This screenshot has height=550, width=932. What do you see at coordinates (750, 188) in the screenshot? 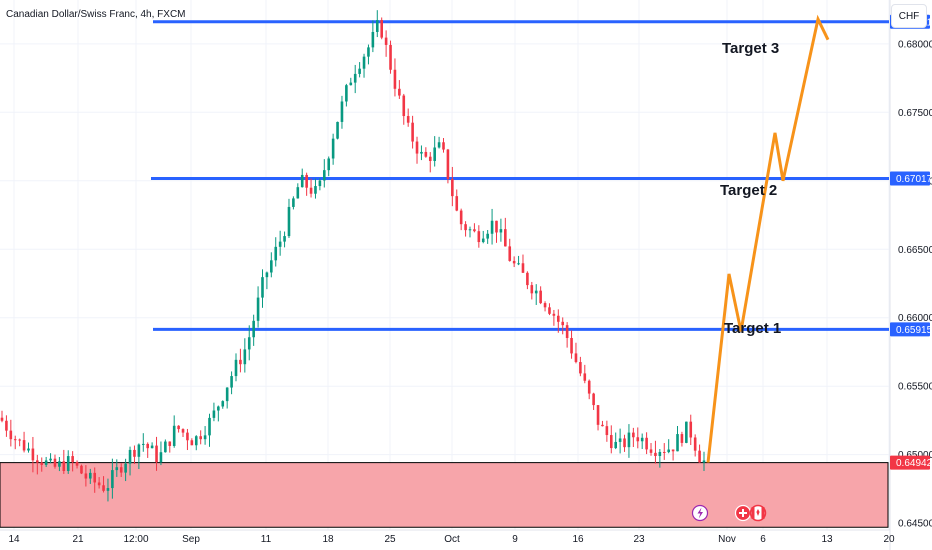
I see `target-labels: Target 3 Target 2 Target 1` at bounding box center [750, 188].